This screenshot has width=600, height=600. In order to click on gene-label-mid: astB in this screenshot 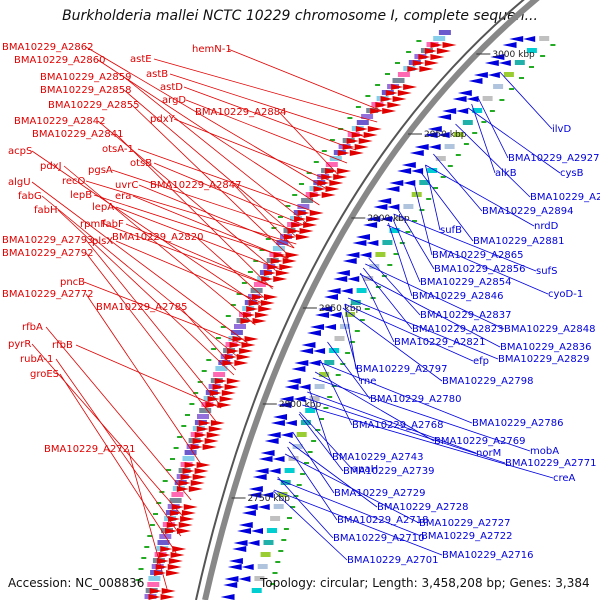, I will do `click(157, 74)`.